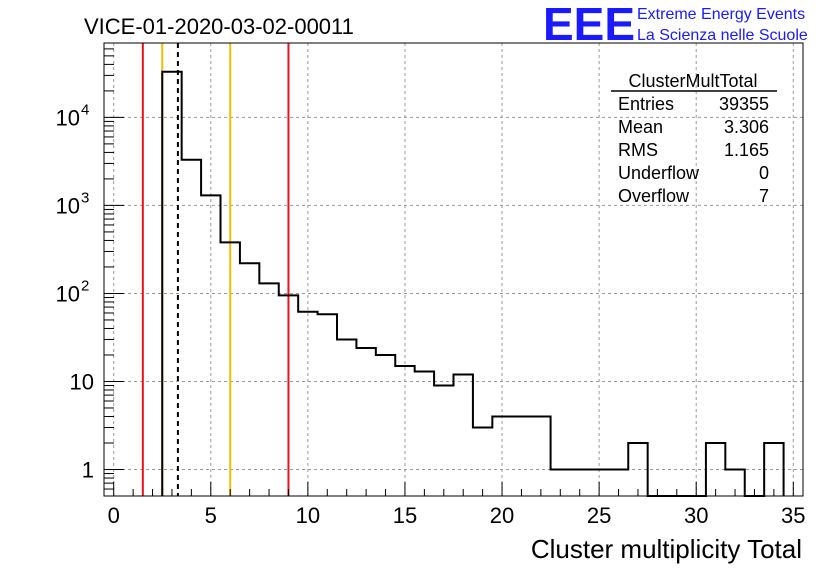 This screenshot has width=836, height=572. I want to click on y-tick-label: 10 3, so click(73, 203).